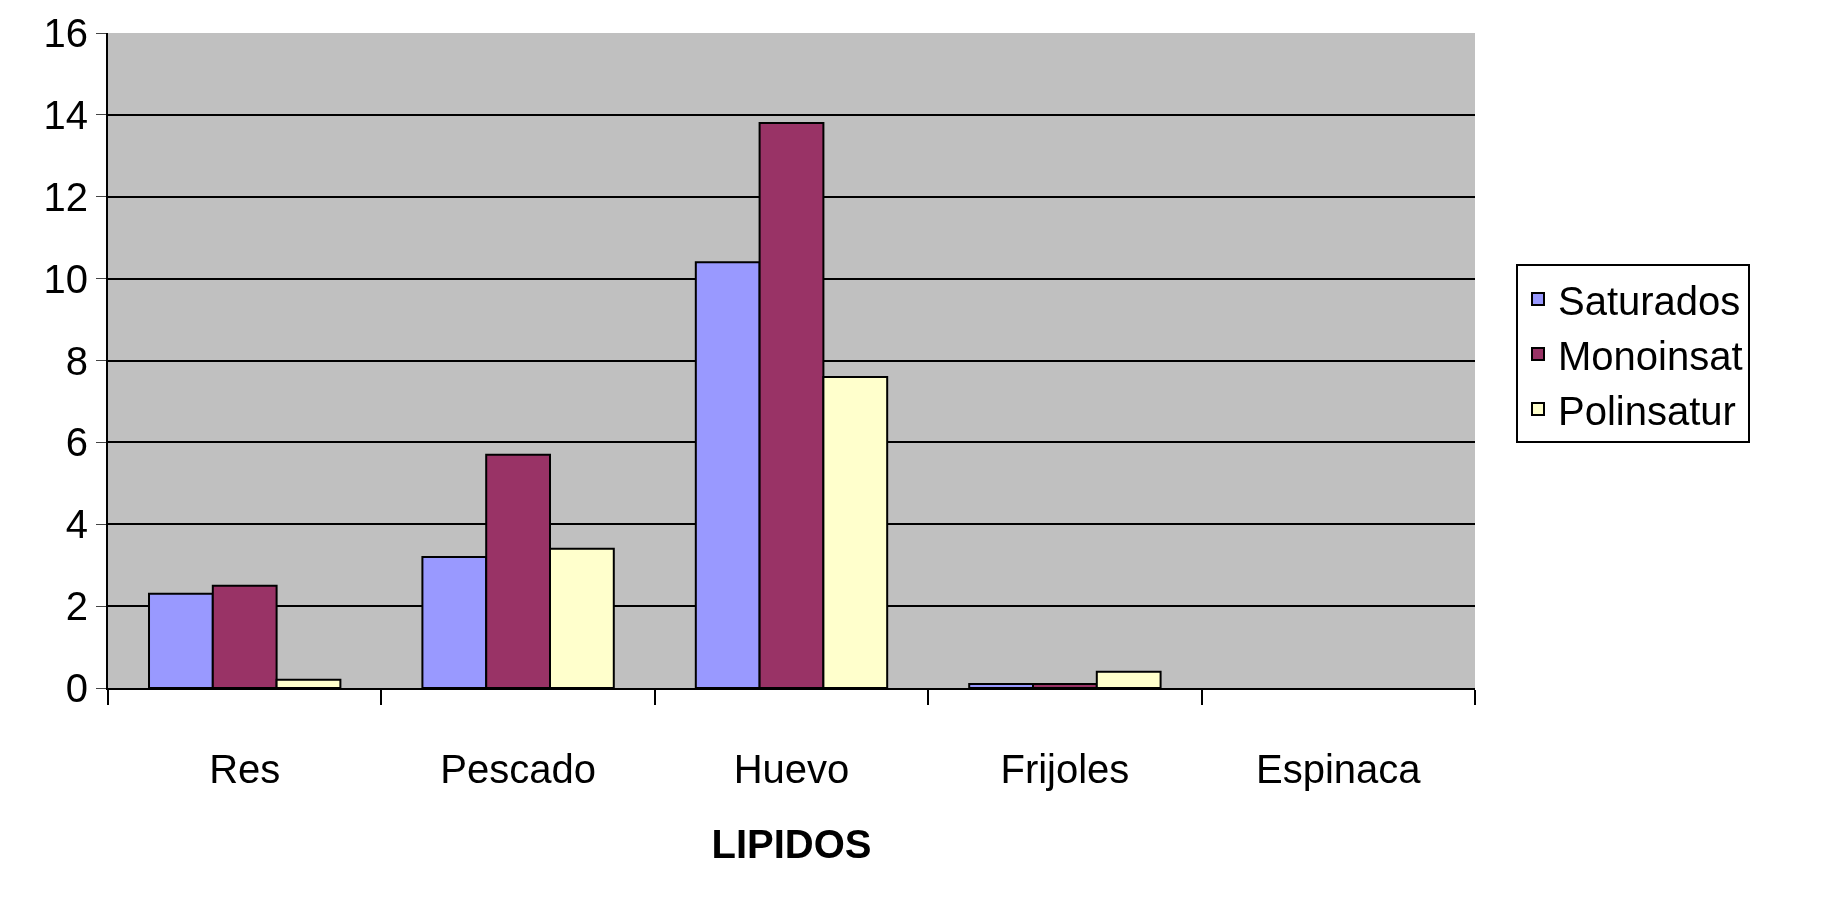 This screenshot has height=921, width=1828. Describe the element at coordinates (76, 606) in the screenshot. I see `y-tick-label: 2` at that location.